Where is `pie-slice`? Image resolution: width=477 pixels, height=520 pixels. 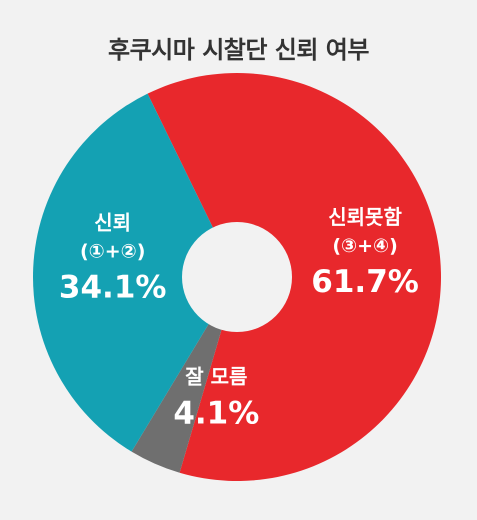
pie-slice is located at coordinates (184, 375).